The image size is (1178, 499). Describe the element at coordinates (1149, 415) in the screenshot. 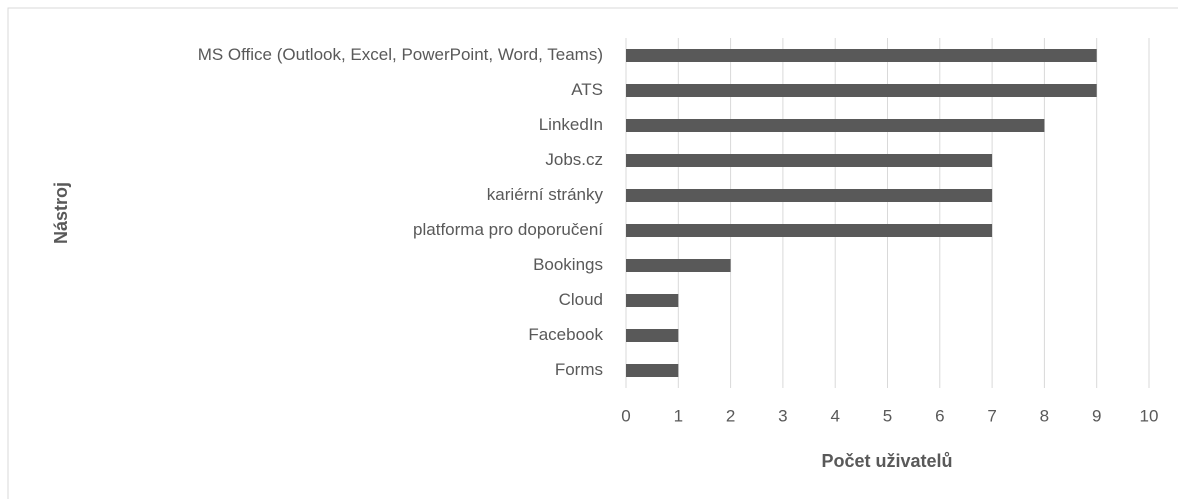

I see `x-tick-label: 10` at that location.